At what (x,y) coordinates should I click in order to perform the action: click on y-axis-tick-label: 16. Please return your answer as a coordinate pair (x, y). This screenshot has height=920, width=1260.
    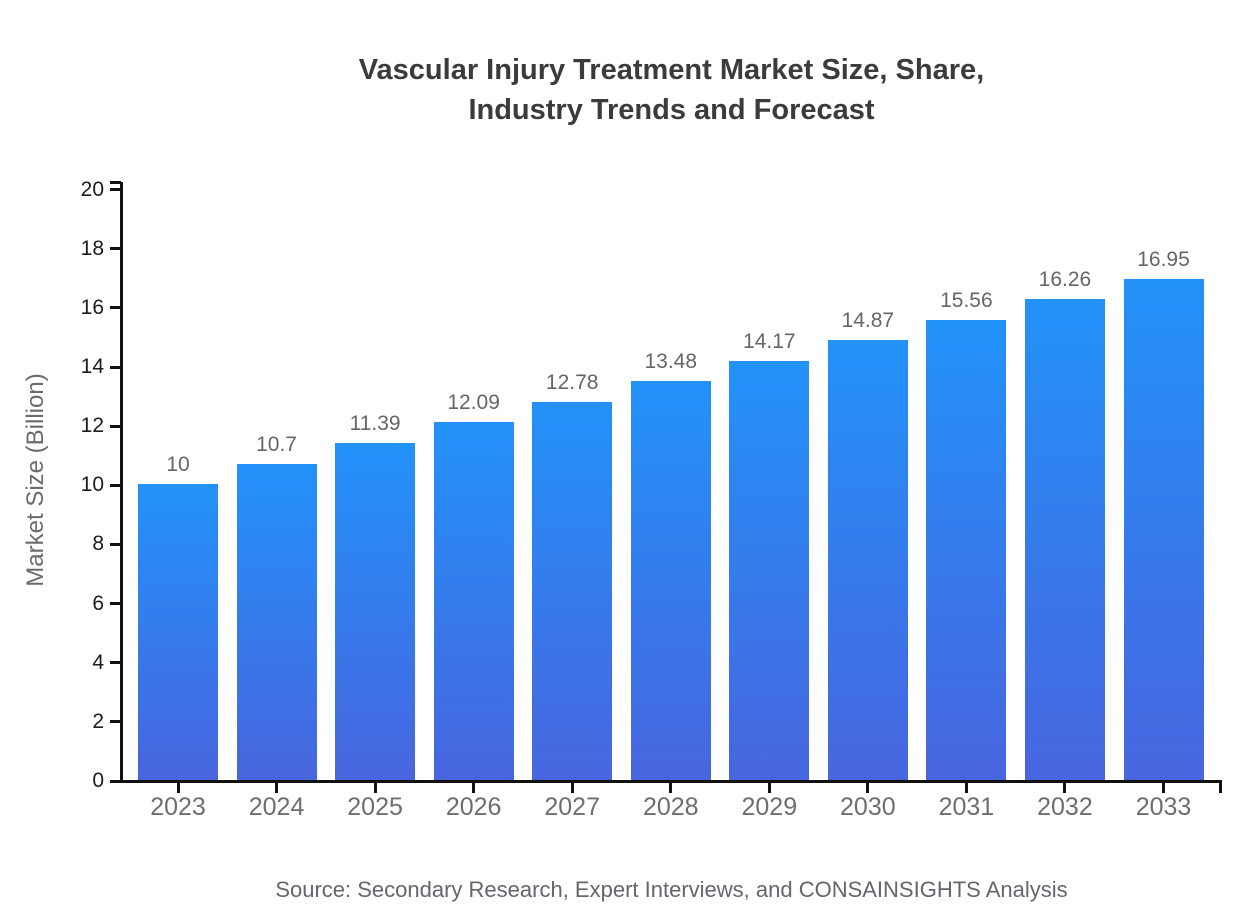
    Looking at the image, I should click on (92, 307).